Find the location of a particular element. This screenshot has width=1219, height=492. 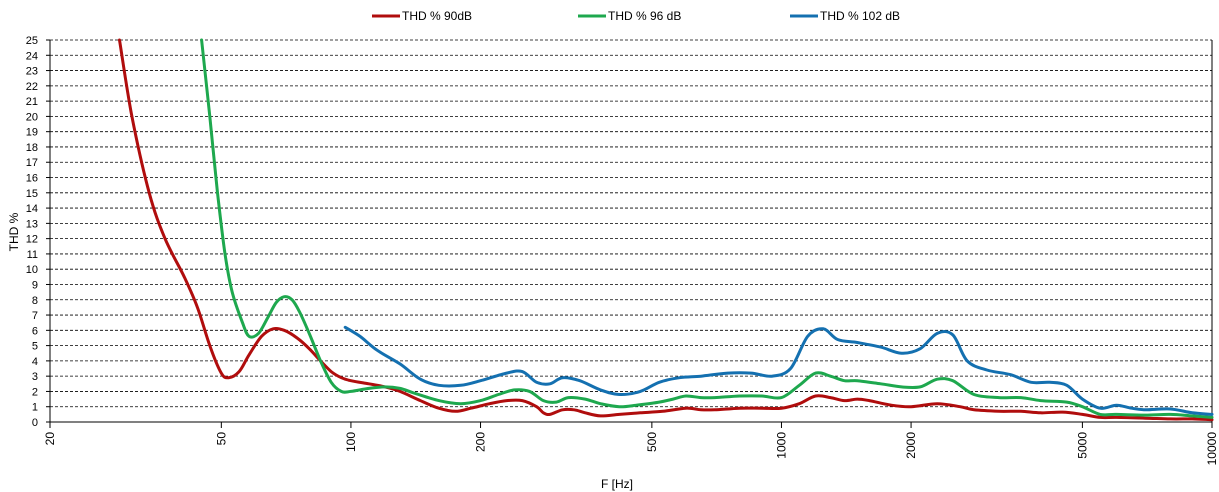

y-tick-label: 13 is located at coordinates (32, 224).